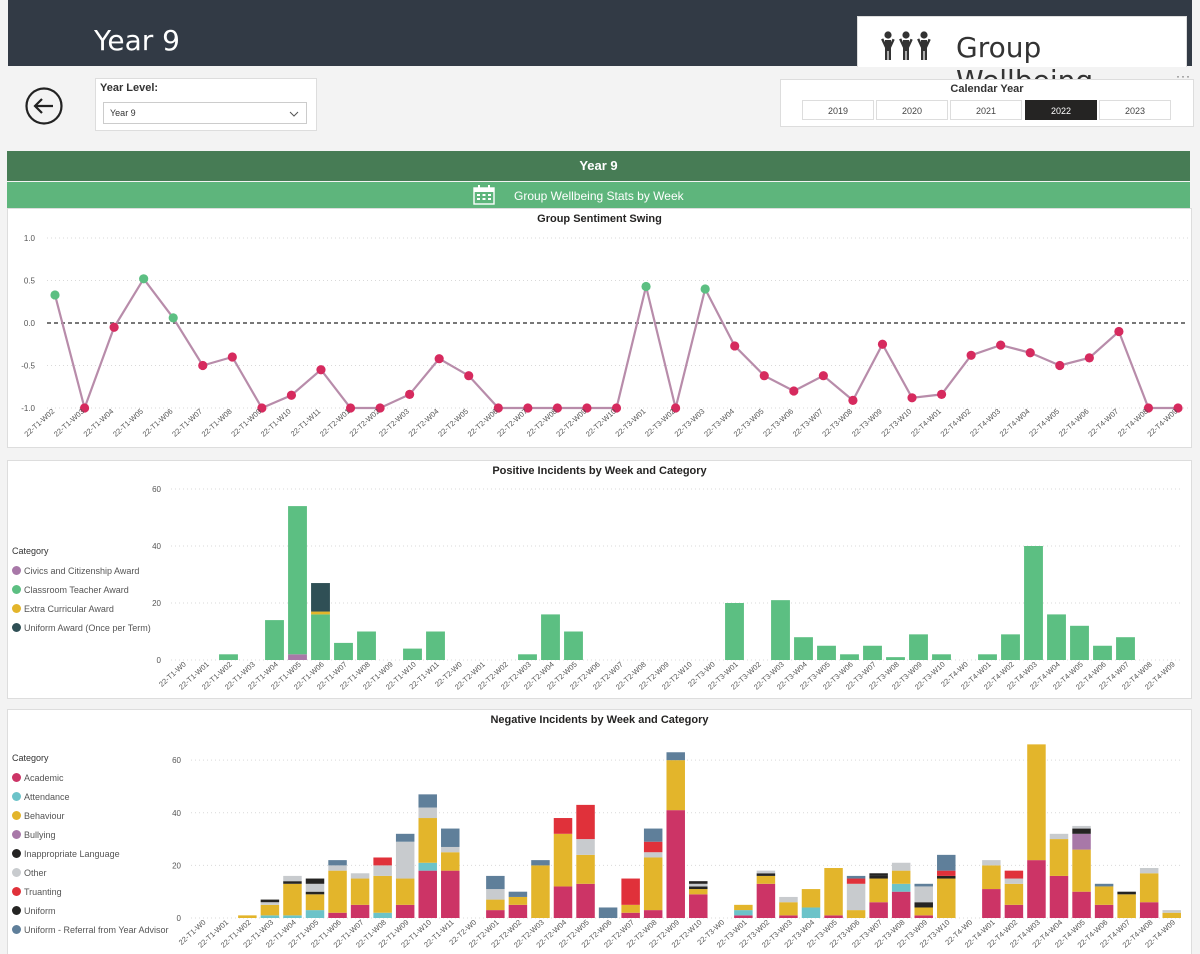  Describe the element at coordinates (90, 891) in the screenshot. I see `legend-item: Truanting` at that location.